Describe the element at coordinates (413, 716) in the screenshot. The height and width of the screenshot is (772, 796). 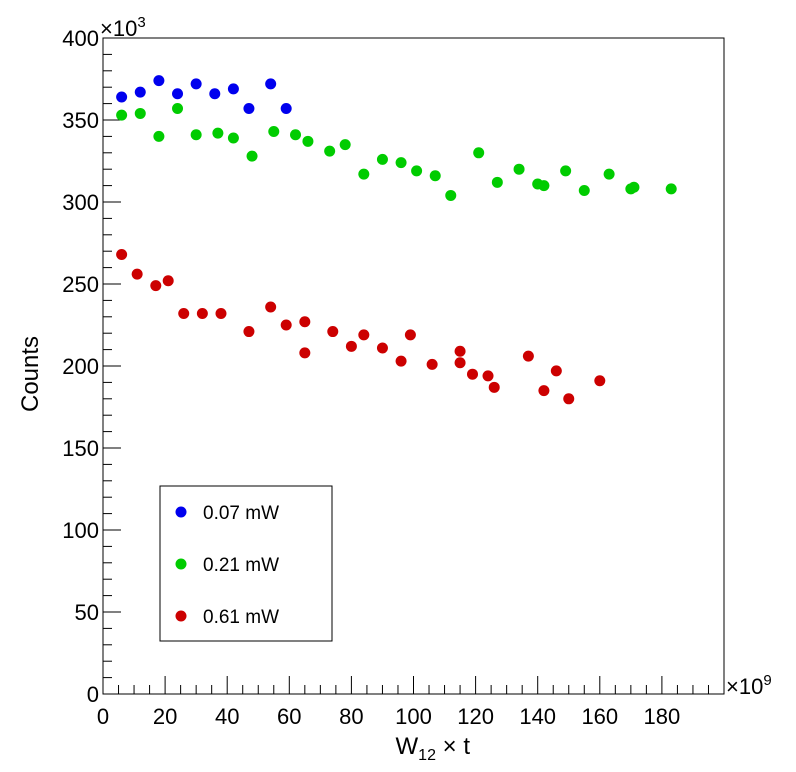
I see `x-tick-label: 100` at that location.